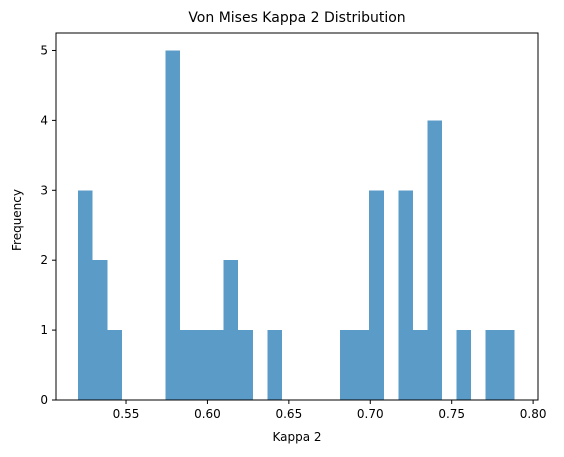  Describe the element at coordinates (44, 50) in the screenshot. I see `y-tick-label: 5` at that location.